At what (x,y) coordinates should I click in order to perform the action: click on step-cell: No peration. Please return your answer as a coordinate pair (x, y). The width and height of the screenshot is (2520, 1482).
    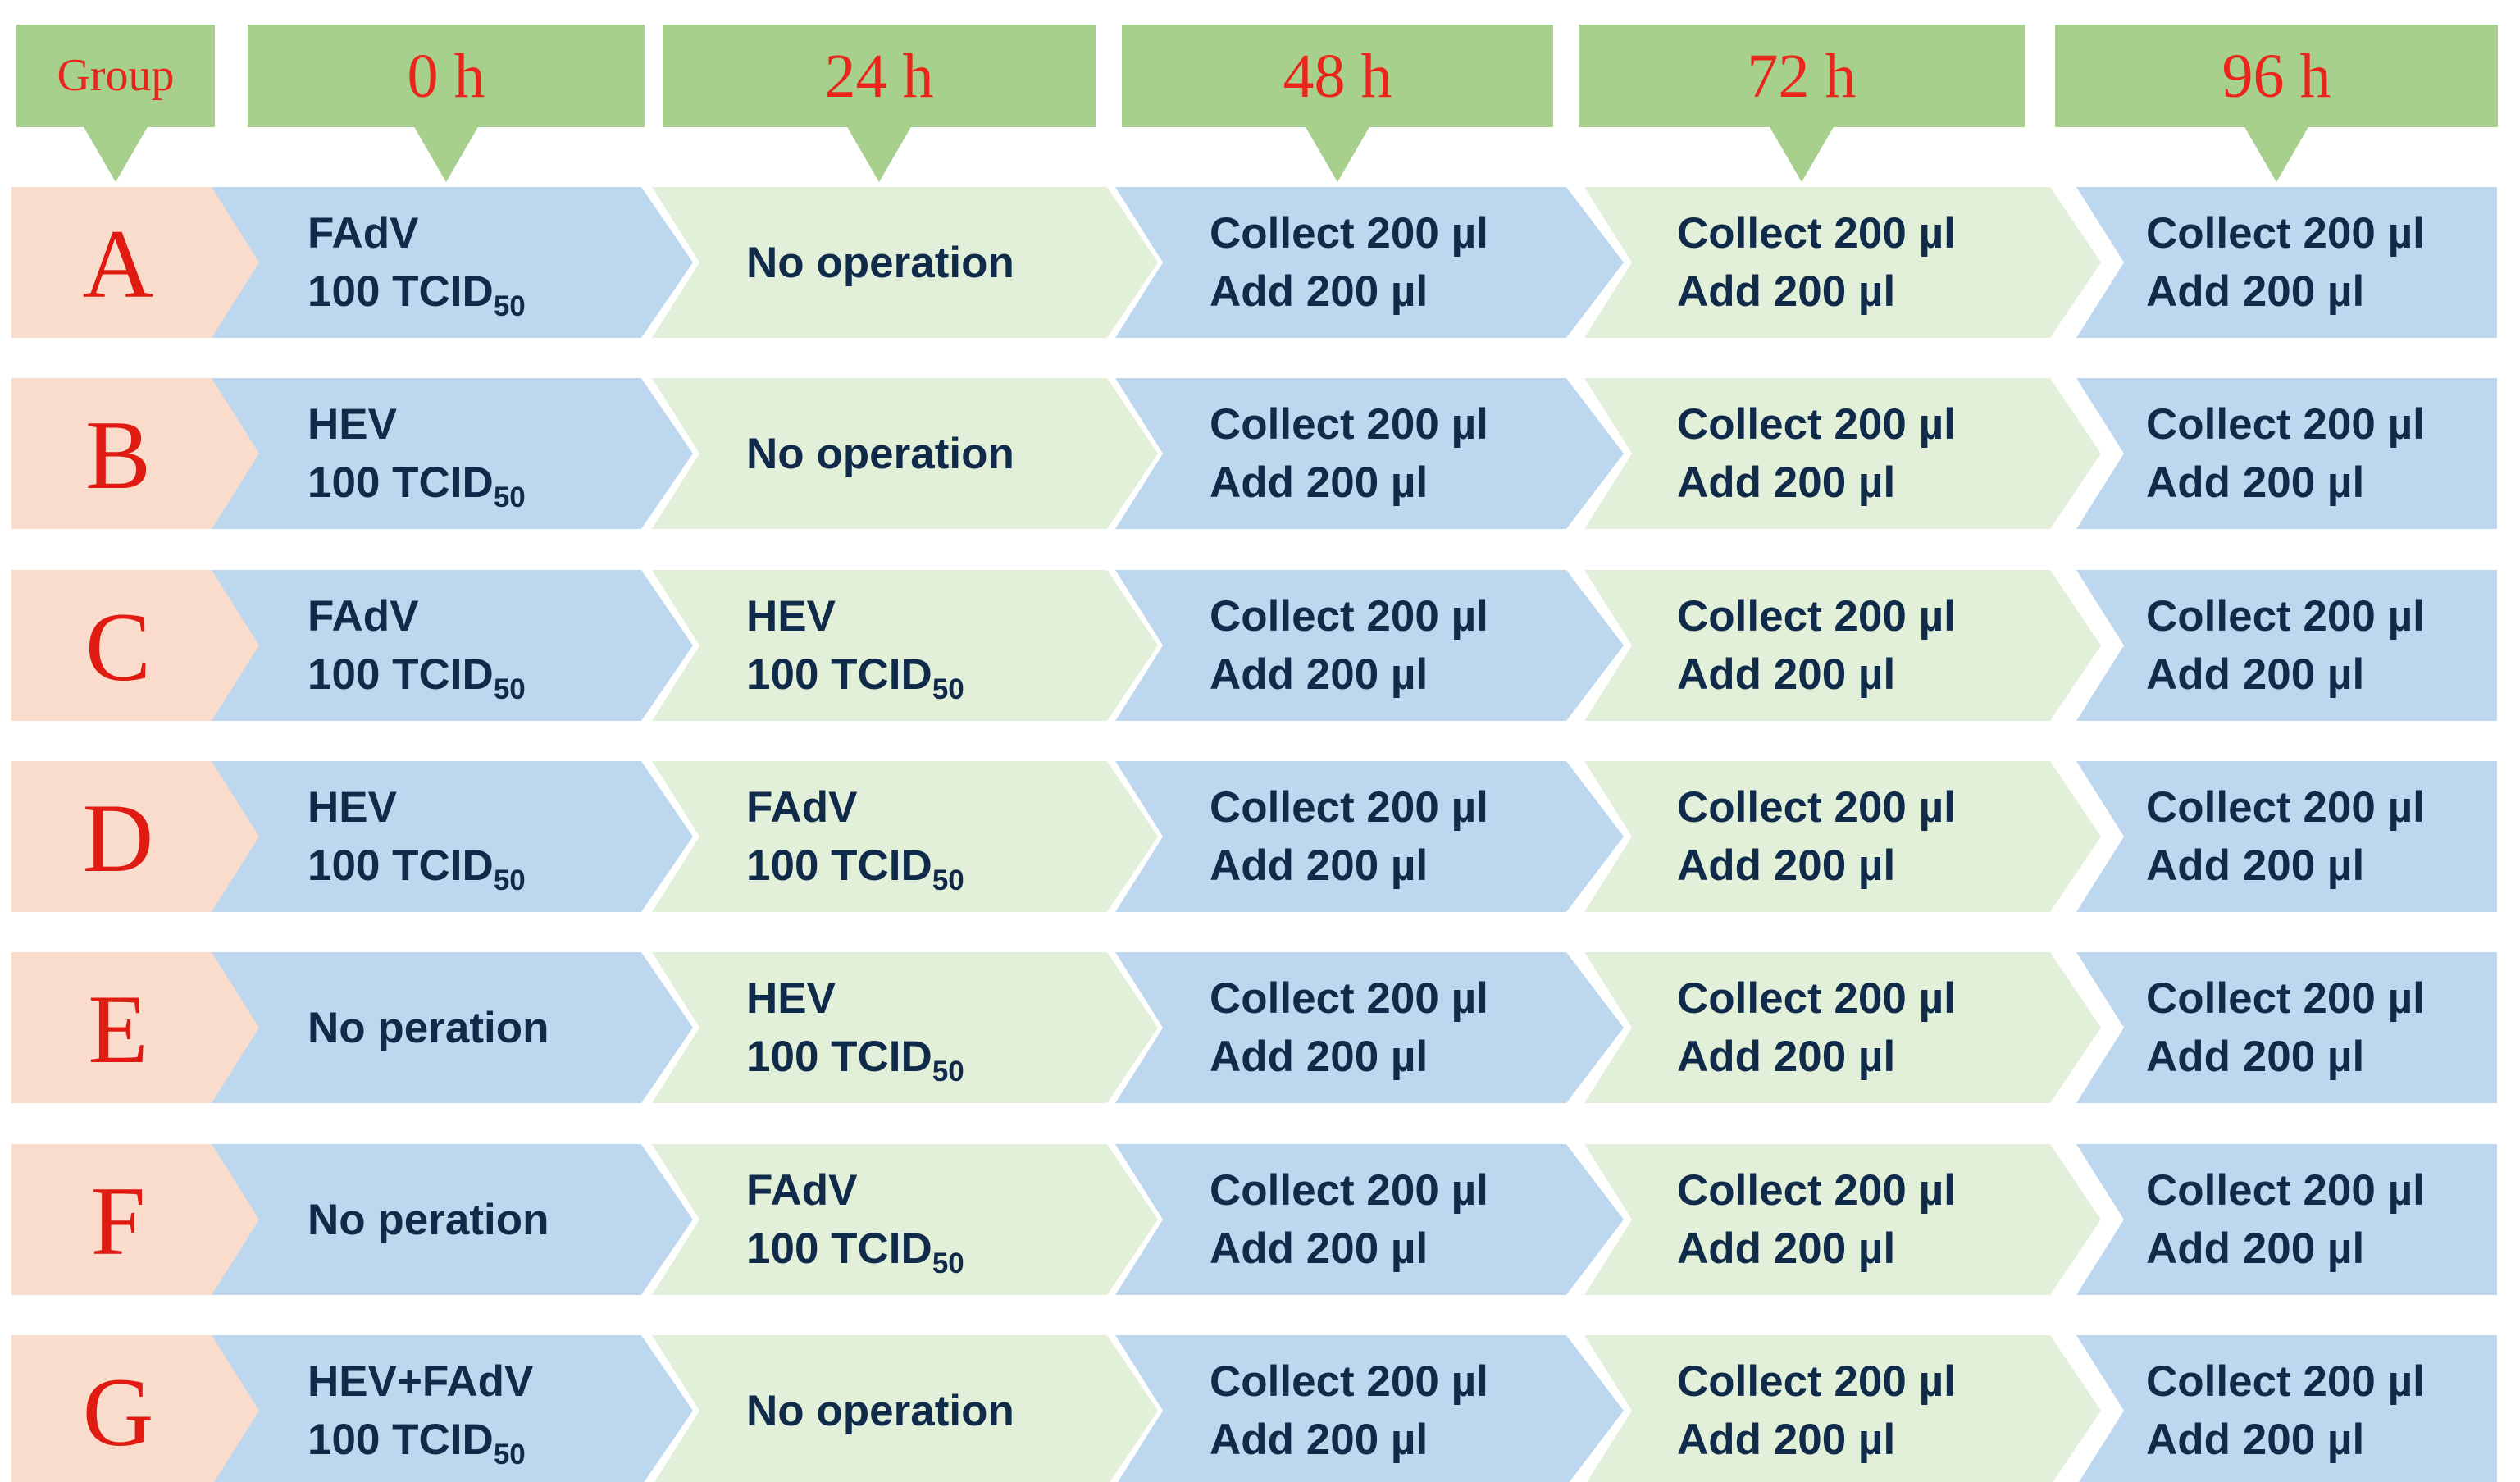
    Looking at the image, I should click on (453, 1219).